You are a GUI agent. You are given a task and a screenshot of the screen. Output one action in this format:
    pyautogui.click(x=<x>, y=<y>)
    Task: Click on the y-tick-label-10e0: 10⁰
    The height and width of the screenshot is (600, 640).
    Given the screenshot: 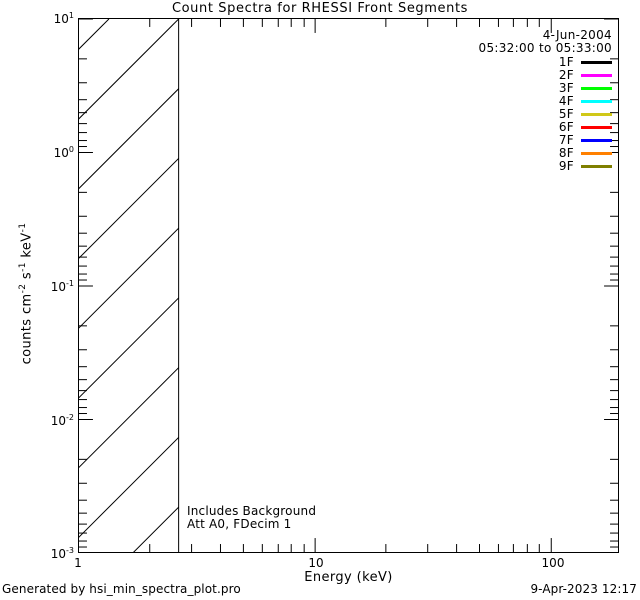 What is the action you would take?
    pyautogui.click(x=63, y=152)
    